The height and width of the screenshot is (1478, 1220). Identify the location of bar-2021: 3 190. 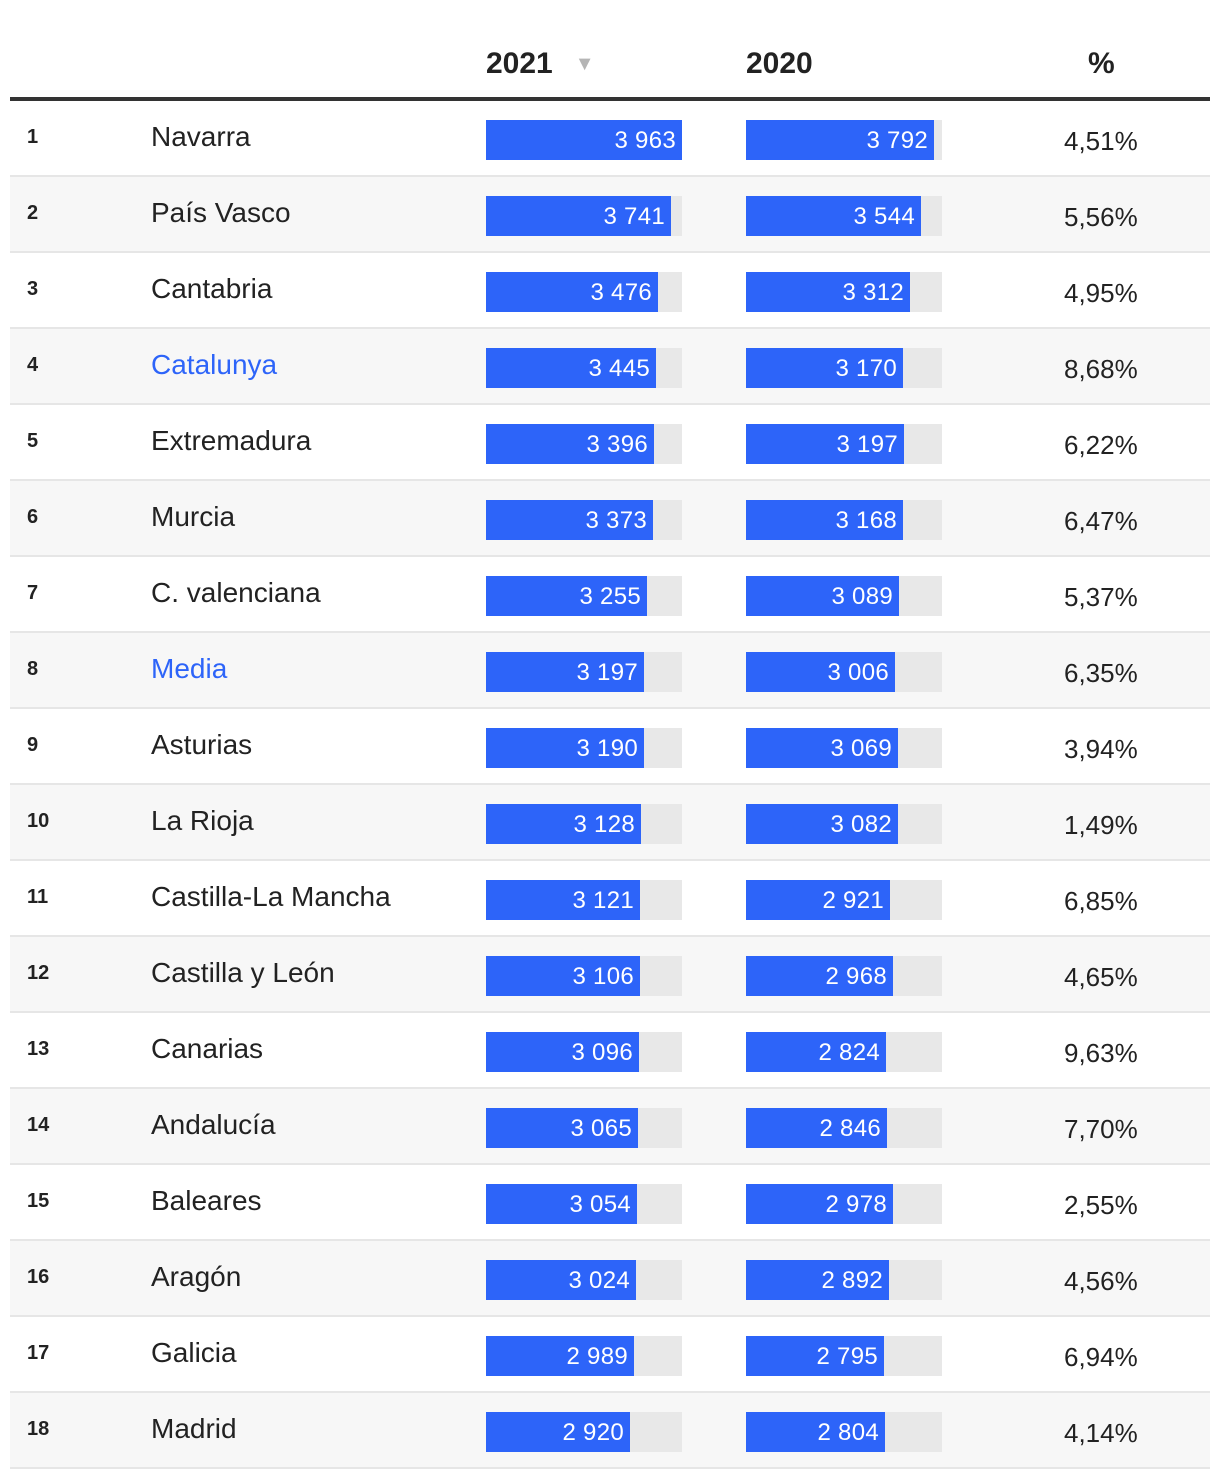
(565, 748).